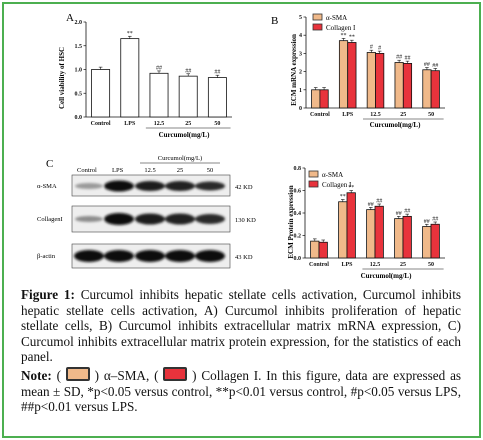 The image size is (483, 440). What do you see at coordinates (337, 185) in the screenshot?
I see `legend-label-collagen: Collagen I` at bounding box center [337, 185].